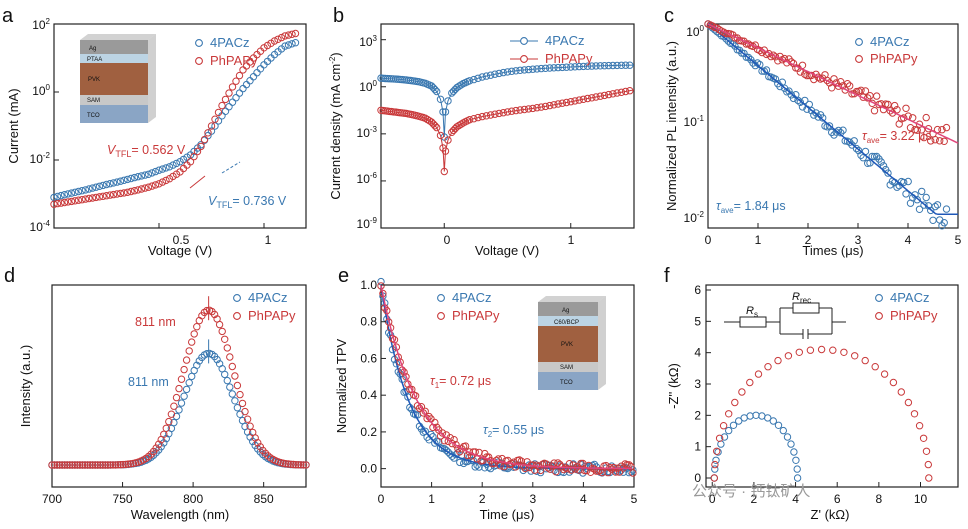 Image resolution: width=968 pixels, height=529 pixels. I want to click on fit-line-4pacz, so click(507, 101).